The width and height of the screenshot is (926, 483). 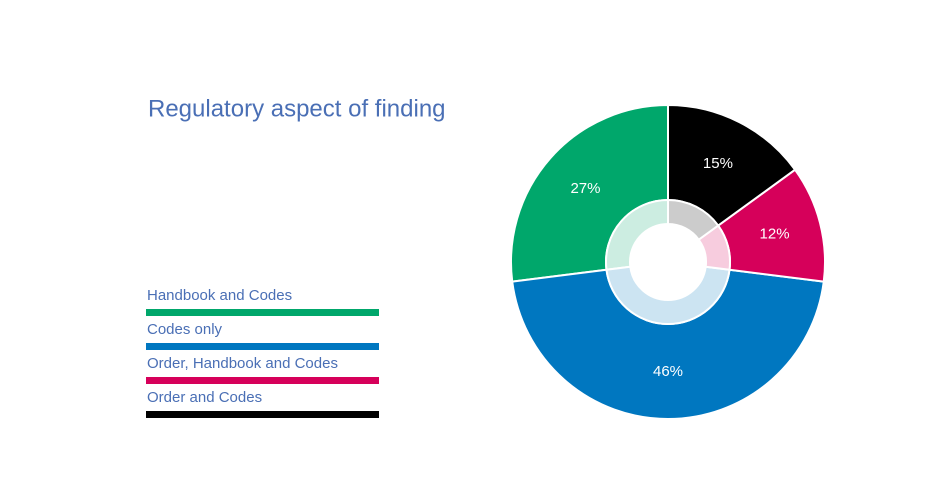 I want to click on data-label: 15%, so click(x=718, y=163).